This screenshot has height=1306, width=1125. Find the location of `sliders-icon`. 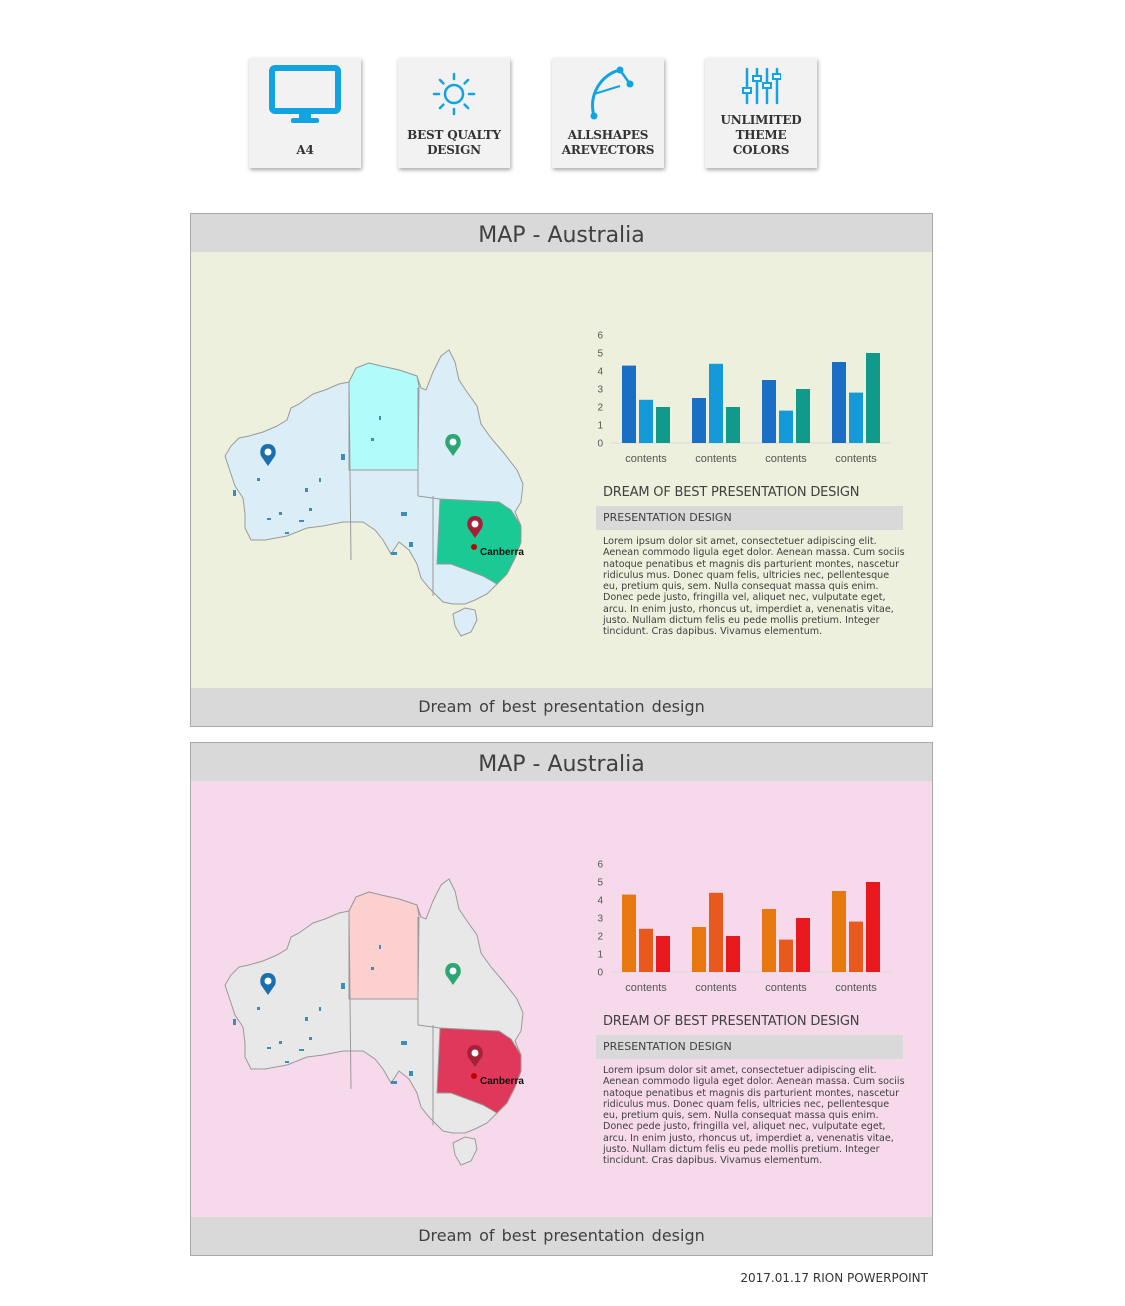

sliders-icon is located at coordinates (761, 86).